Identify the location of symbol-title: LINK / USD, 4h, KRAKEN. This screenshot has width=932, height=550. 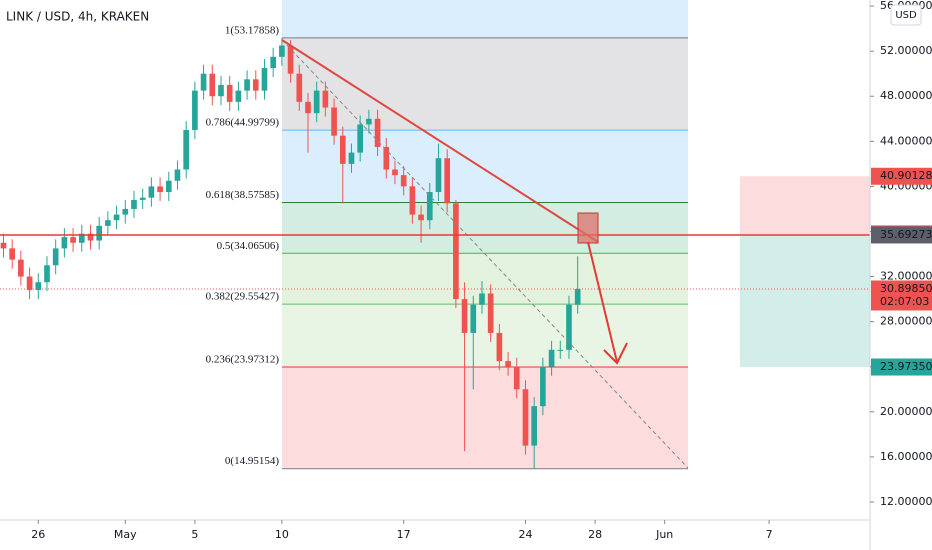
(77, 17).